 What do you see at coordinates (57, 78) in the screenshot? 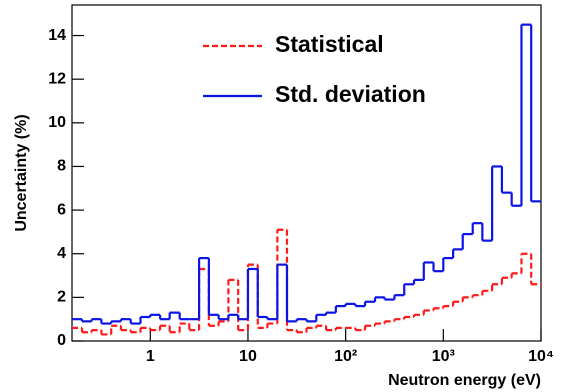
I see `y-tick-label: 12` at bounding box center [57, 78].